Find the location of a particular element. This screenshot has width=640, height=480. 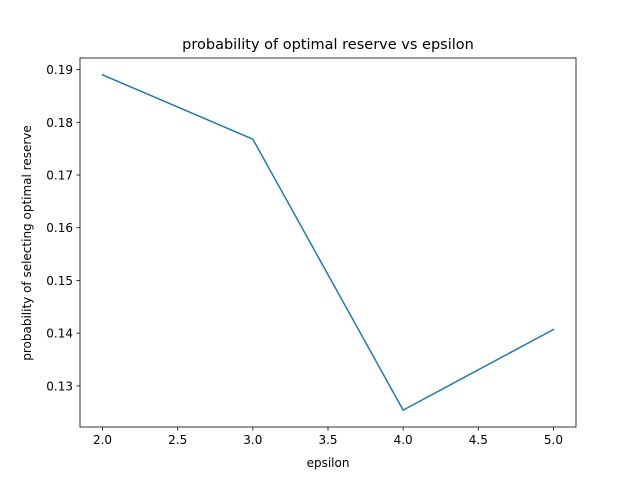

y-tick-label: 0.15 is located at coordinates (59, 281).